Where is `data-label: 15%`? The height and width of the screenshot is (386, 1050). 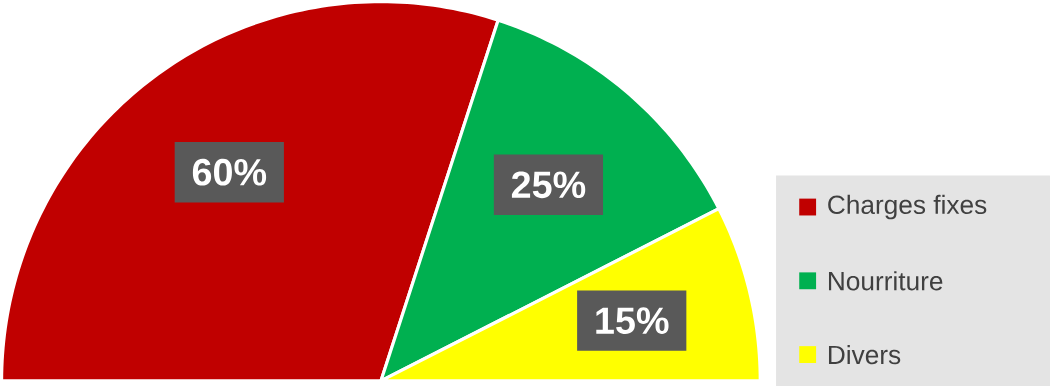 data-label: 15% is located at coordinates (632, 320).